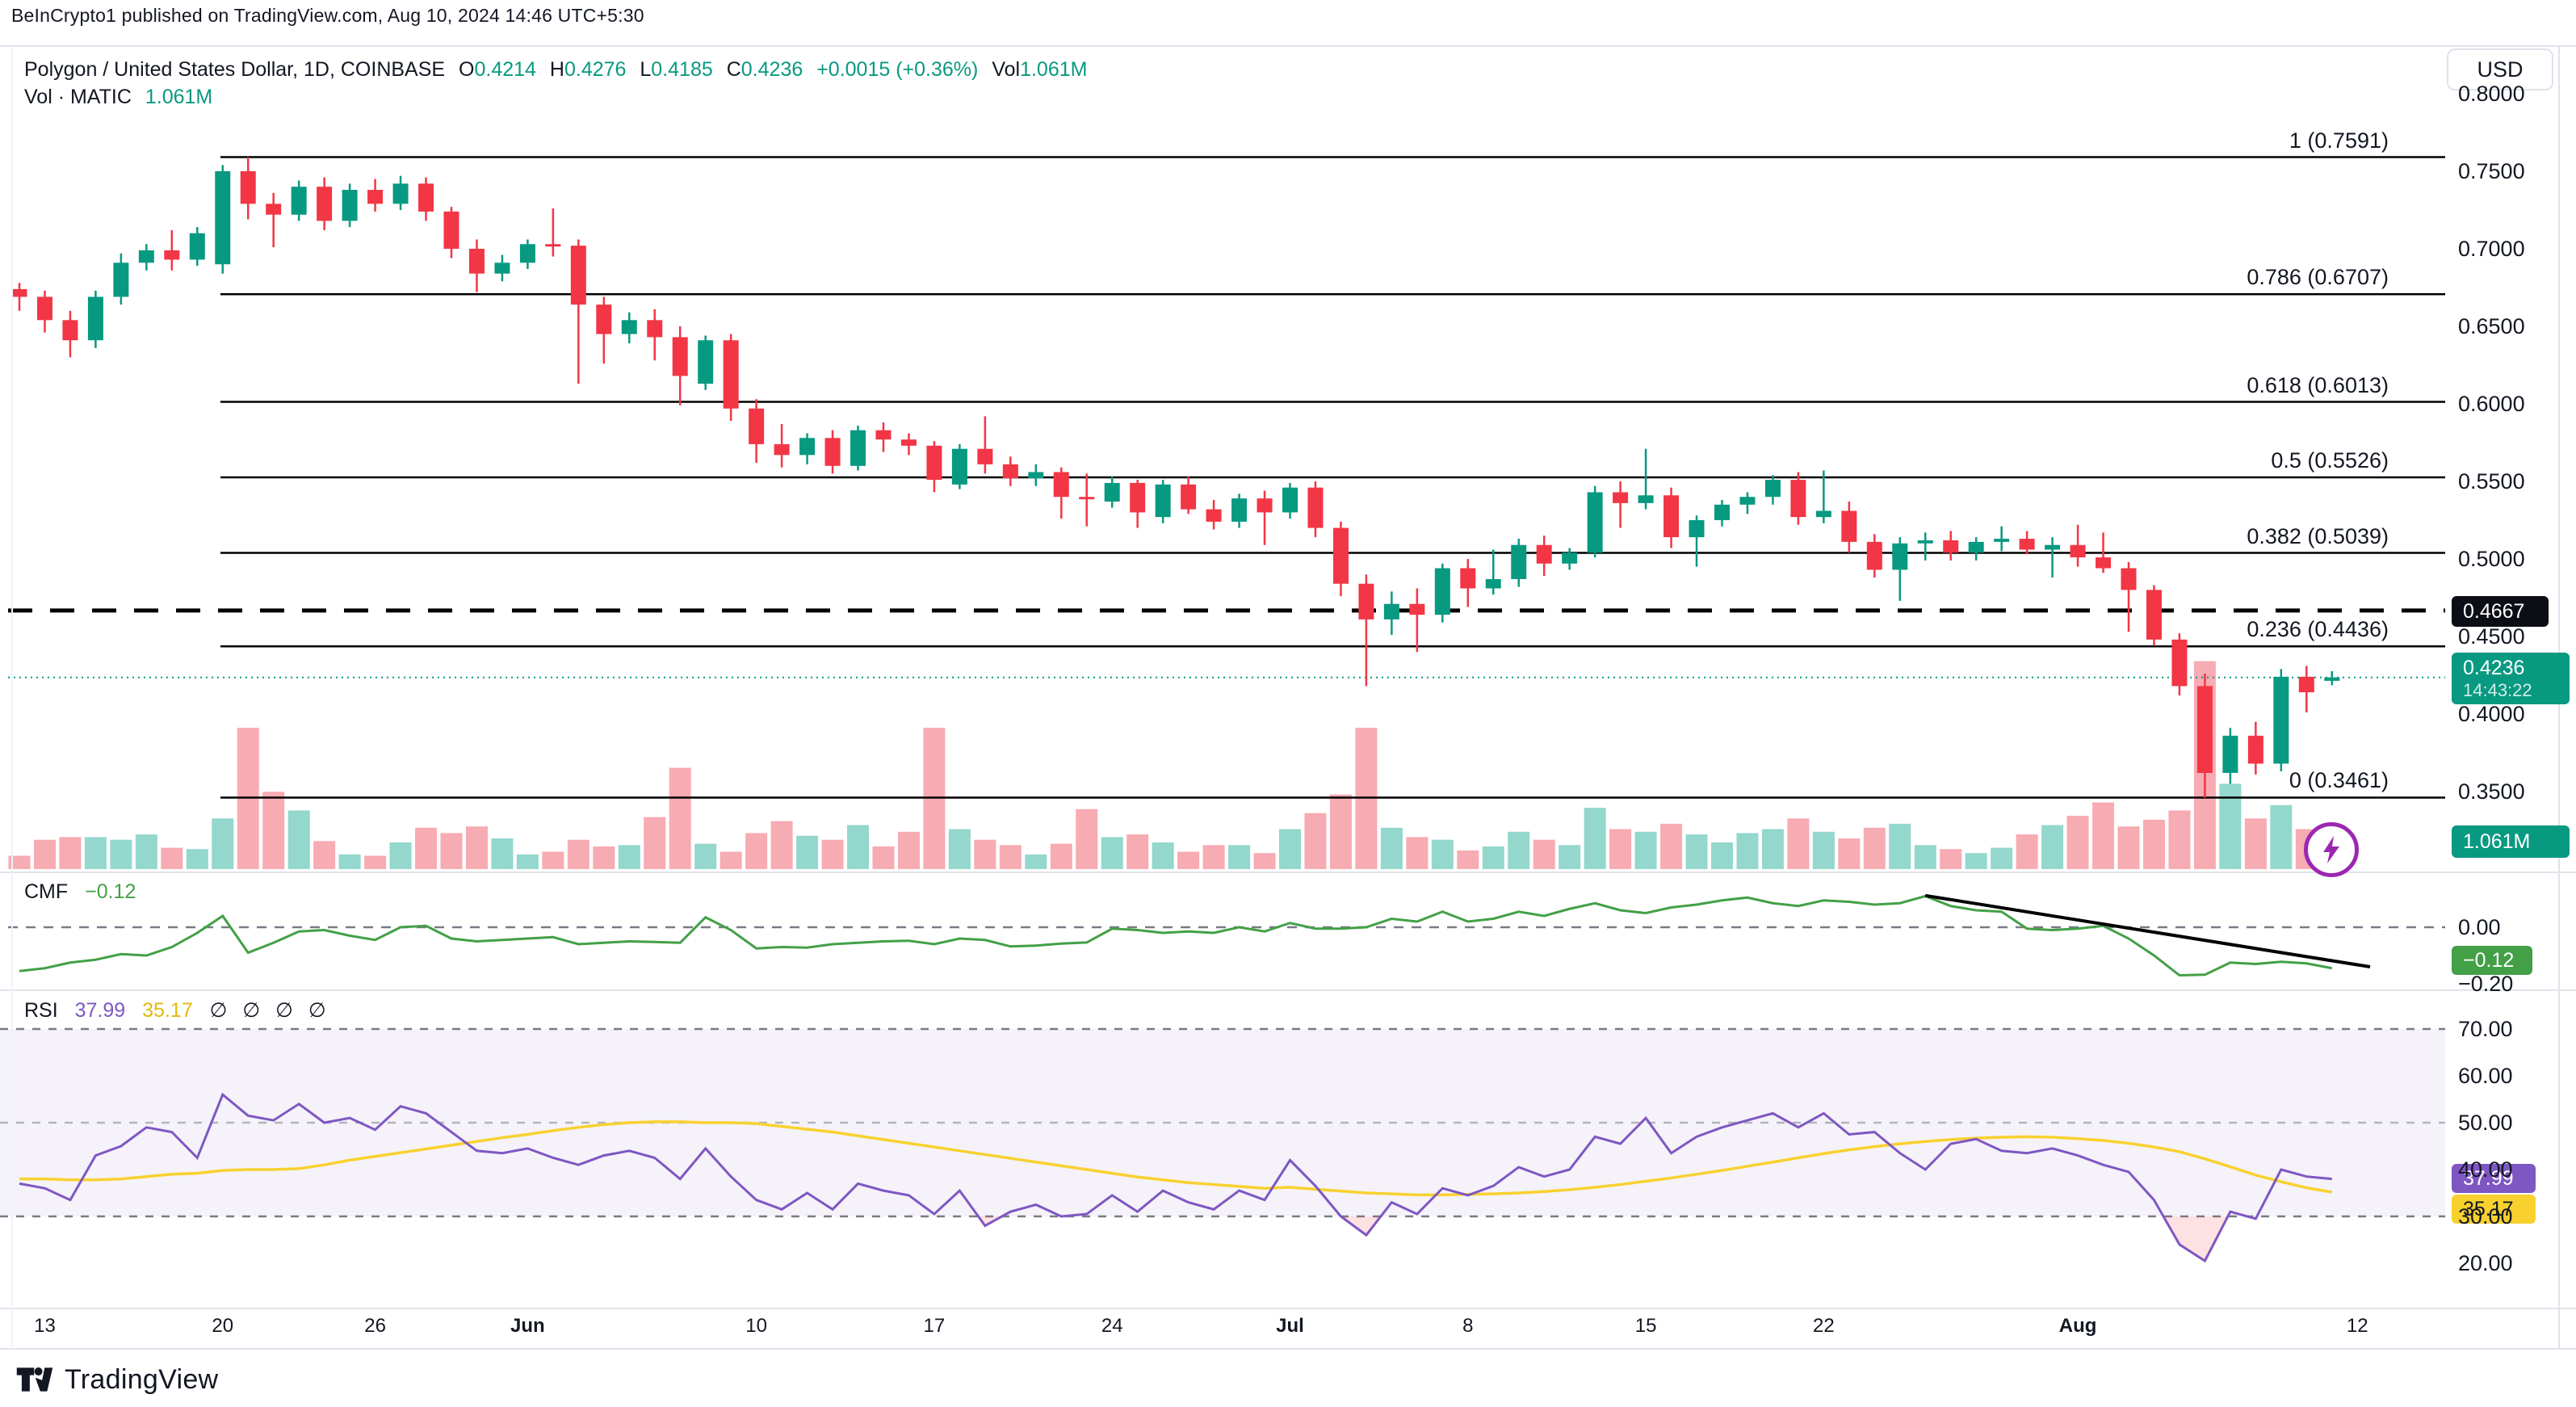 This screenshot has width=2576, height=1407. I want to click on rsi-axis-label: 20.00, so click(2485, 1263).